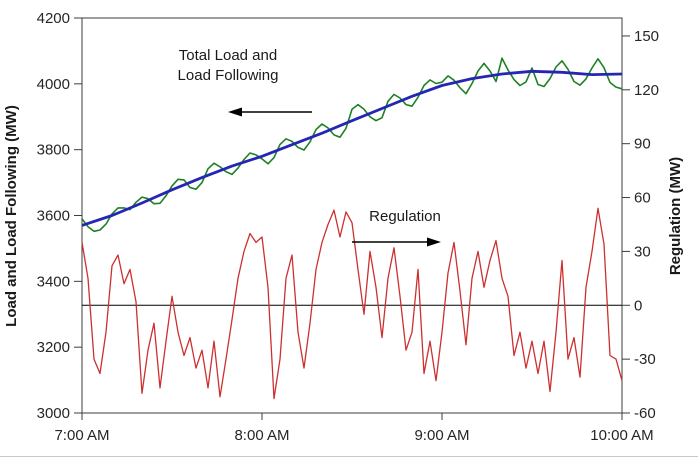 This screenshot has height=464, width=698. Describe the element at coordinates (261, 435) in the screenshot. I see `x-tick-label: 8:00 AM` at that location.